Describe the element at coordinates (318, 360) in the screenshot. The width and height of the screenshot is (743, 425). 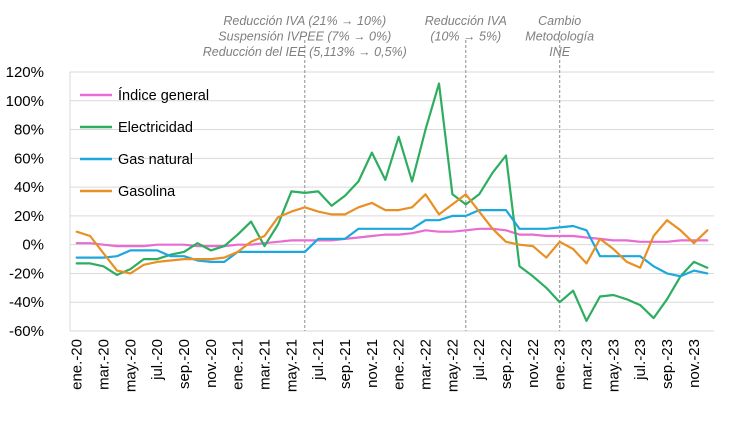
I see `x-tick-label: jul.-21` at that location.